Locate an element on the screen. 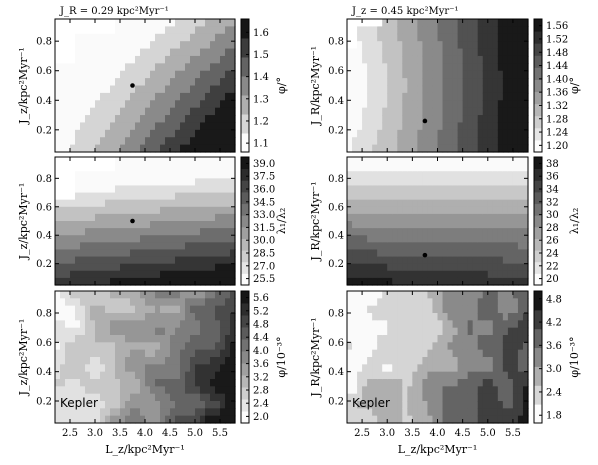  colorbar-segment is located at coordinates (245, 124).